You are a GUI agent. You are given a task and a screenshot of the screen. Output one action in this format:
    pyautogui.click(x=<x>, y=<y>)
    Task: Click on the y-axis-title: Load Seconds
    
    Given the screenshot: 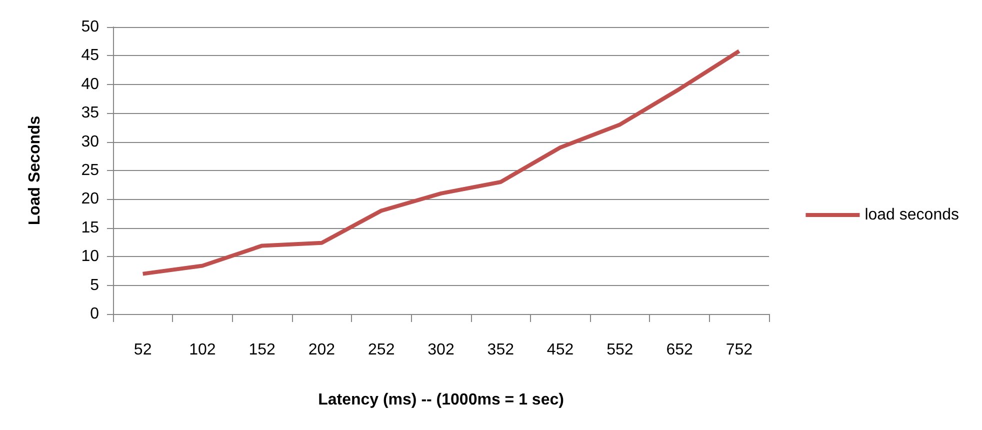 What is the action you would take?
    pyautogui.click(x=35, y=171)
    